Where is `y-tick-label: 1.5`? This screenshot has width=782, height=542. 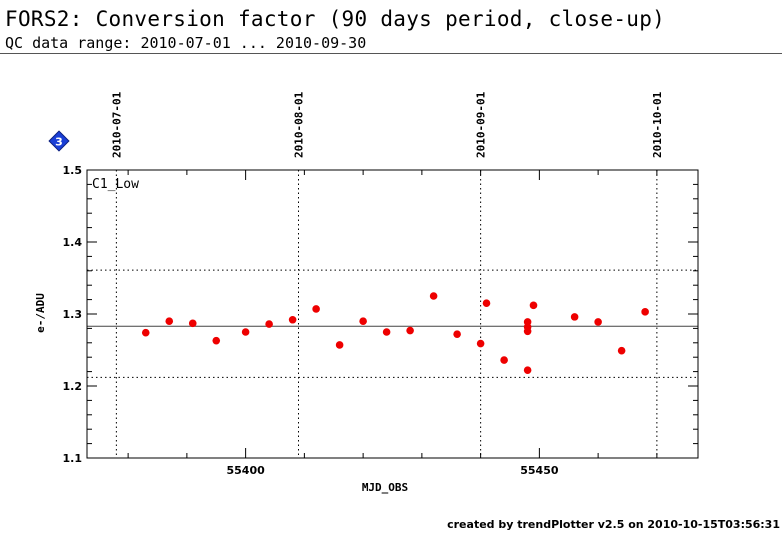 y-tick-label: 1.5 is located at coordinates (73, 170).